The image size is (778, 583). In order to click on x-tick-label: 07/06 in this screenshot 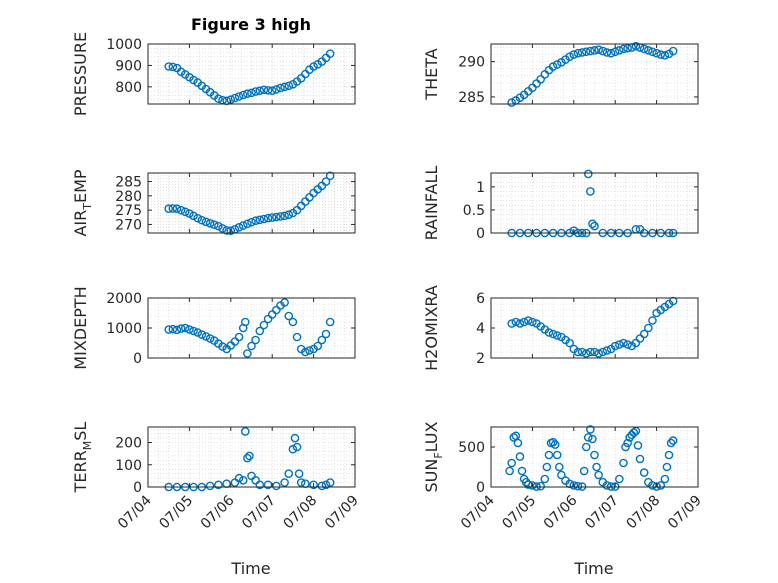, I will do `click(218, 512)`.